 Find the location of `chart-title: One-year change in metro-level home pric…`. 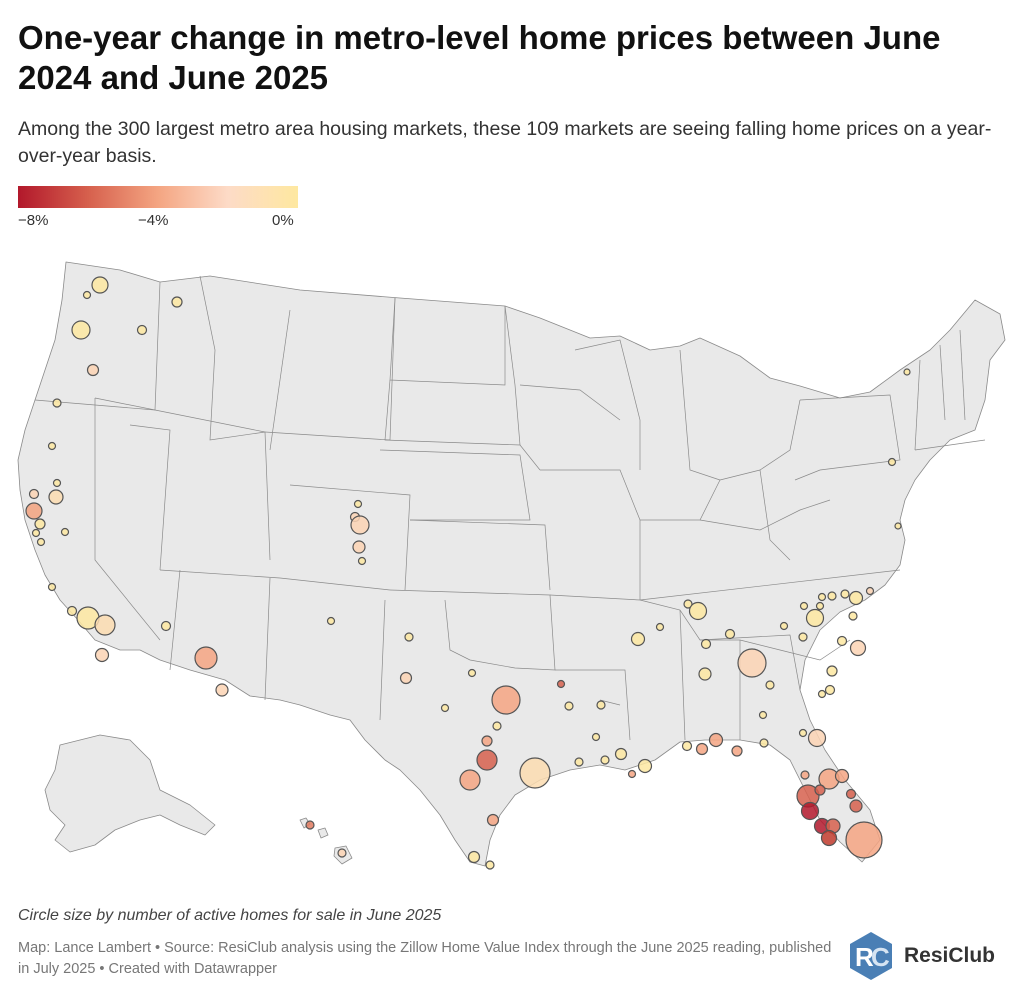

chart-title: One-year change in metro-level home pric… is located at coordinates (479, 57).